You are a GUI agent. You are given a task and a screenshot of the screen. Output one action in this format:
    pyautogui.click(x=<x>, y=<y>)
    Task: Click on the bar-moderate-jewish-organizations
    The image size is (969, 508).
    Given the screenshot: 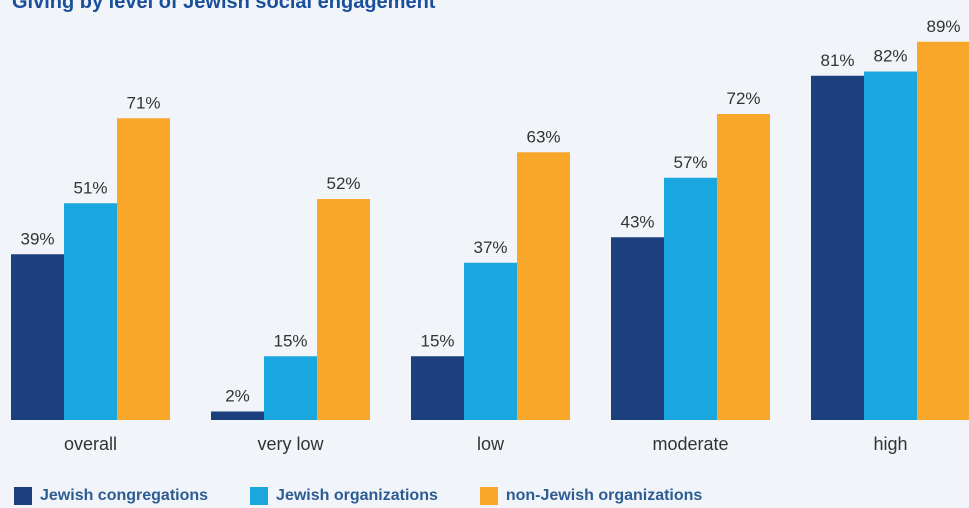 What is the action you would take?
    pyautogui.click(x=690, y=299)
    